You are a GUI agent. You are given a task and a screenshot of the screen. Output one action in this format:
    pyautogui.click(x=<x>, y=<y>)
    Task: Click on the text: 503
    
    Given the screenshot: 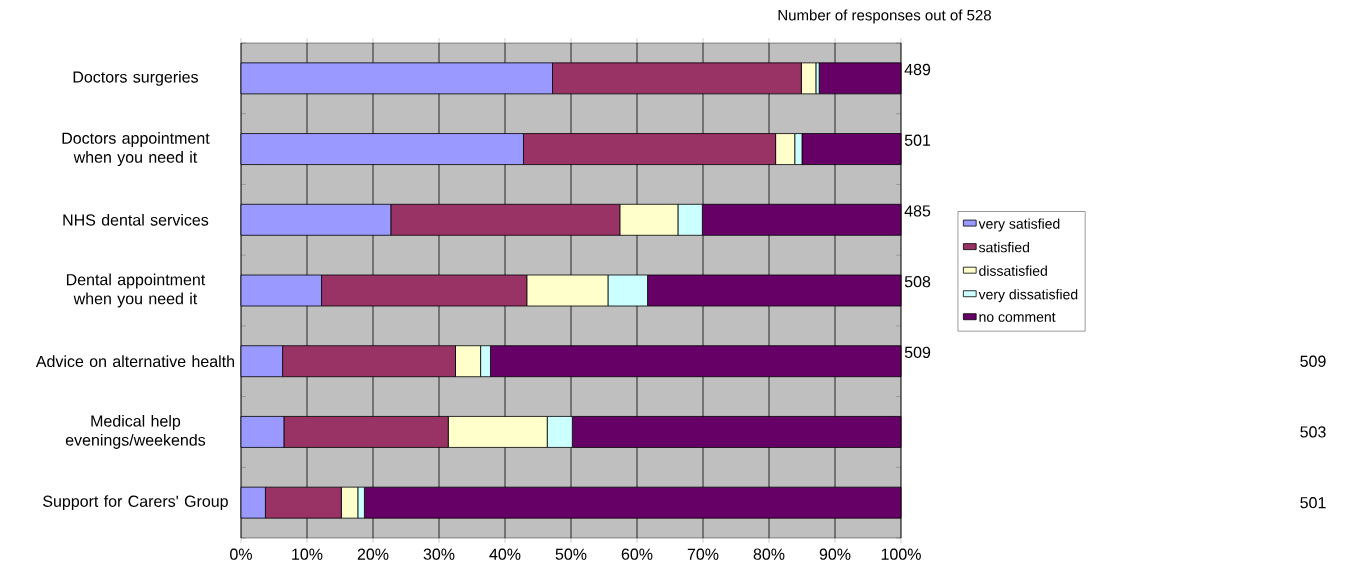 What is the action you would take?
    pyautogui.click(x=1313, y=432)
    